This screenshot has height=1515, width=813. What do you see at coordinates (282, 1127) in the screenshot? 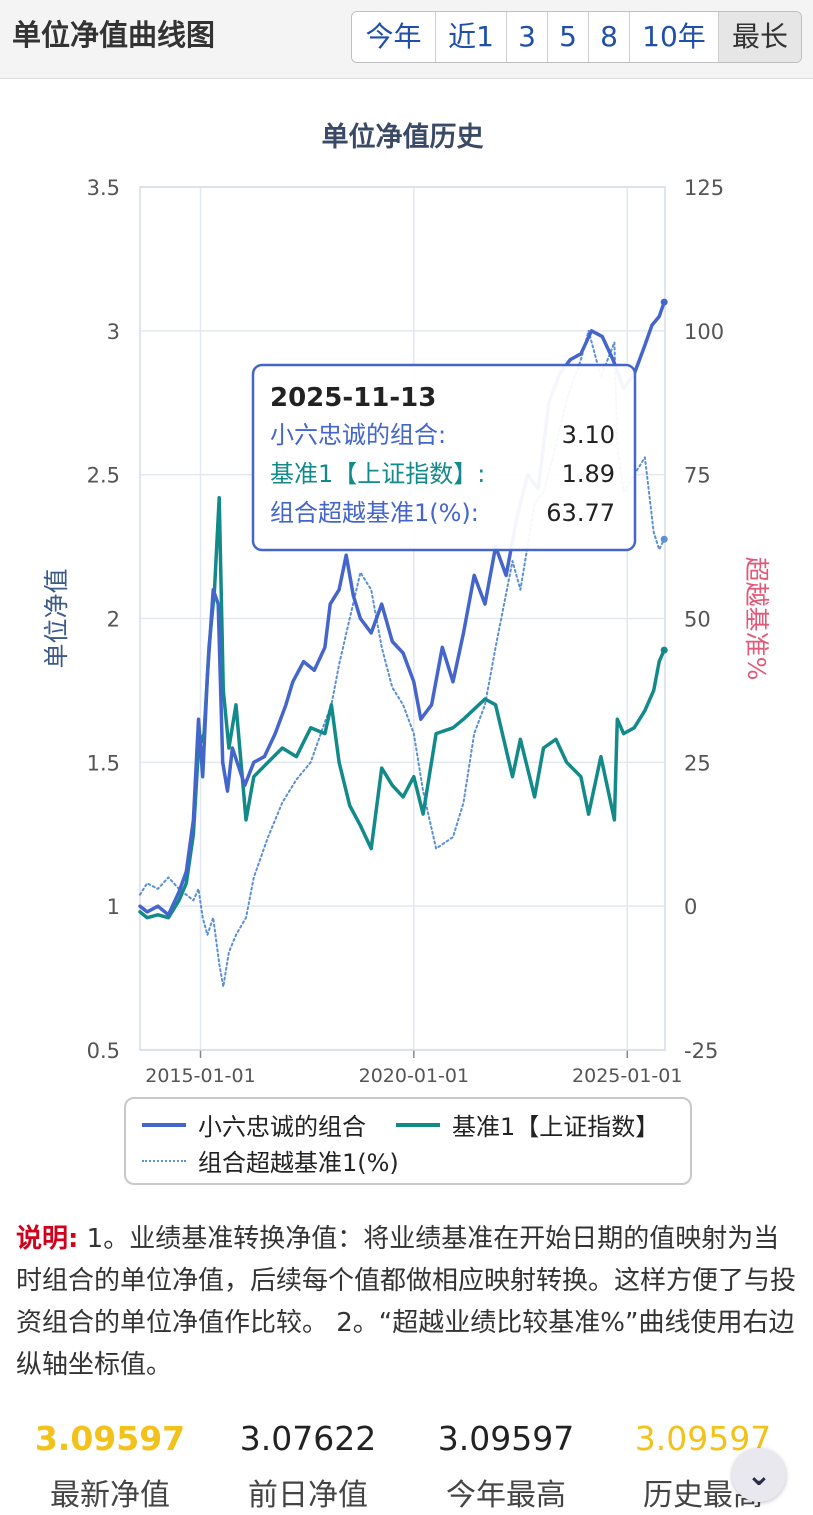
I see `legend-label-portfolio: 小六忠诚的组合` at bounding box center [282, 1127].